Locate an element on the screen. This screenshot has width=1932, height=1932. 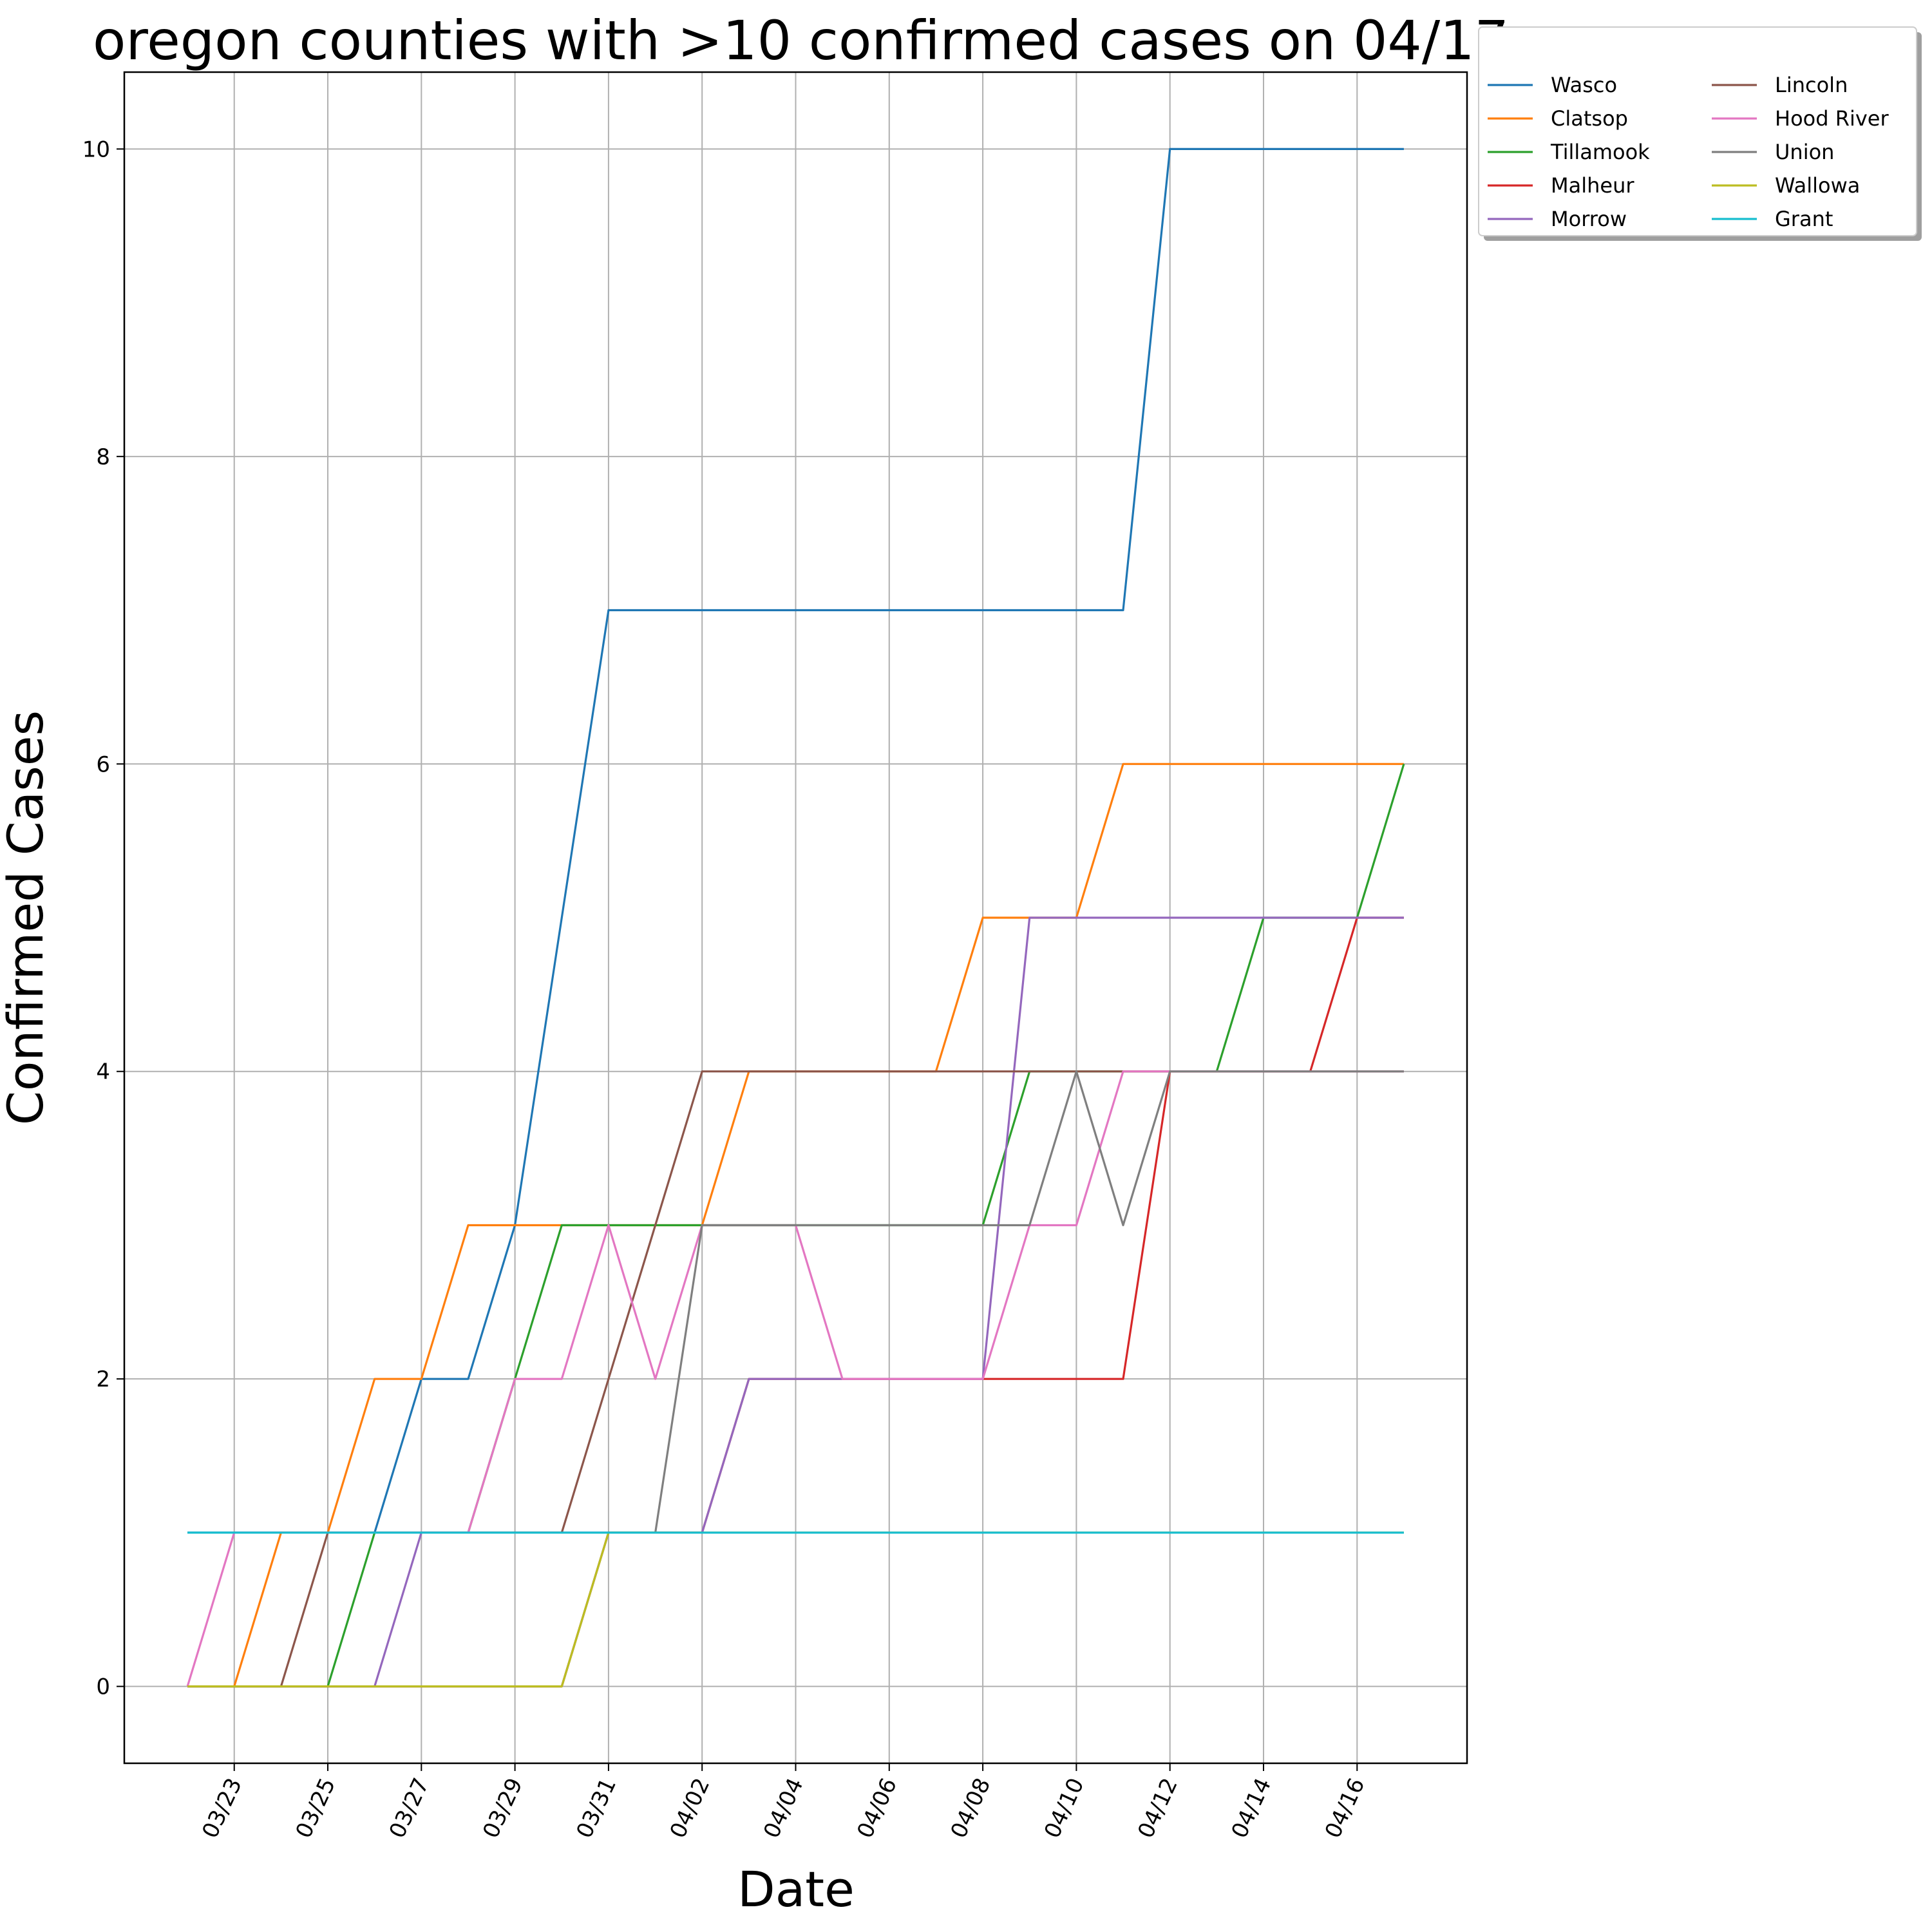
legend-label: Union is located at coordinates (1805, 152).